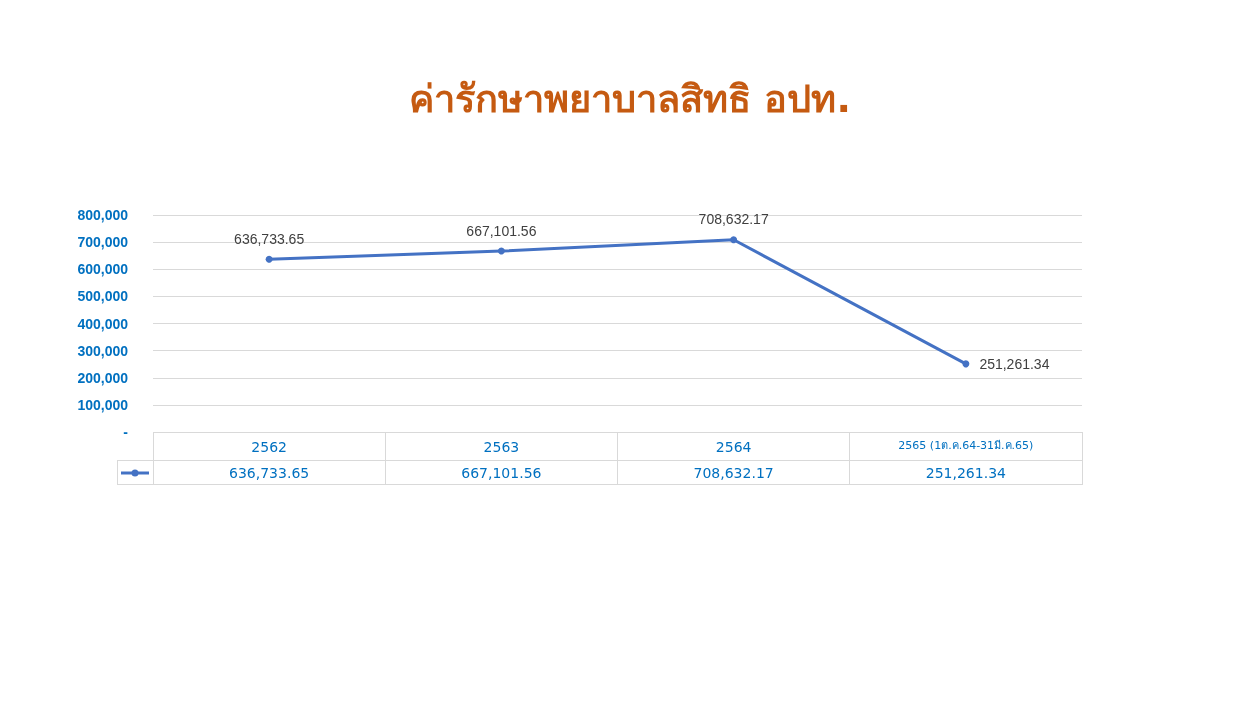 This screenshot has height=705, width=1260. I want to click on x-tick-label: 2562, so click(269, 447).